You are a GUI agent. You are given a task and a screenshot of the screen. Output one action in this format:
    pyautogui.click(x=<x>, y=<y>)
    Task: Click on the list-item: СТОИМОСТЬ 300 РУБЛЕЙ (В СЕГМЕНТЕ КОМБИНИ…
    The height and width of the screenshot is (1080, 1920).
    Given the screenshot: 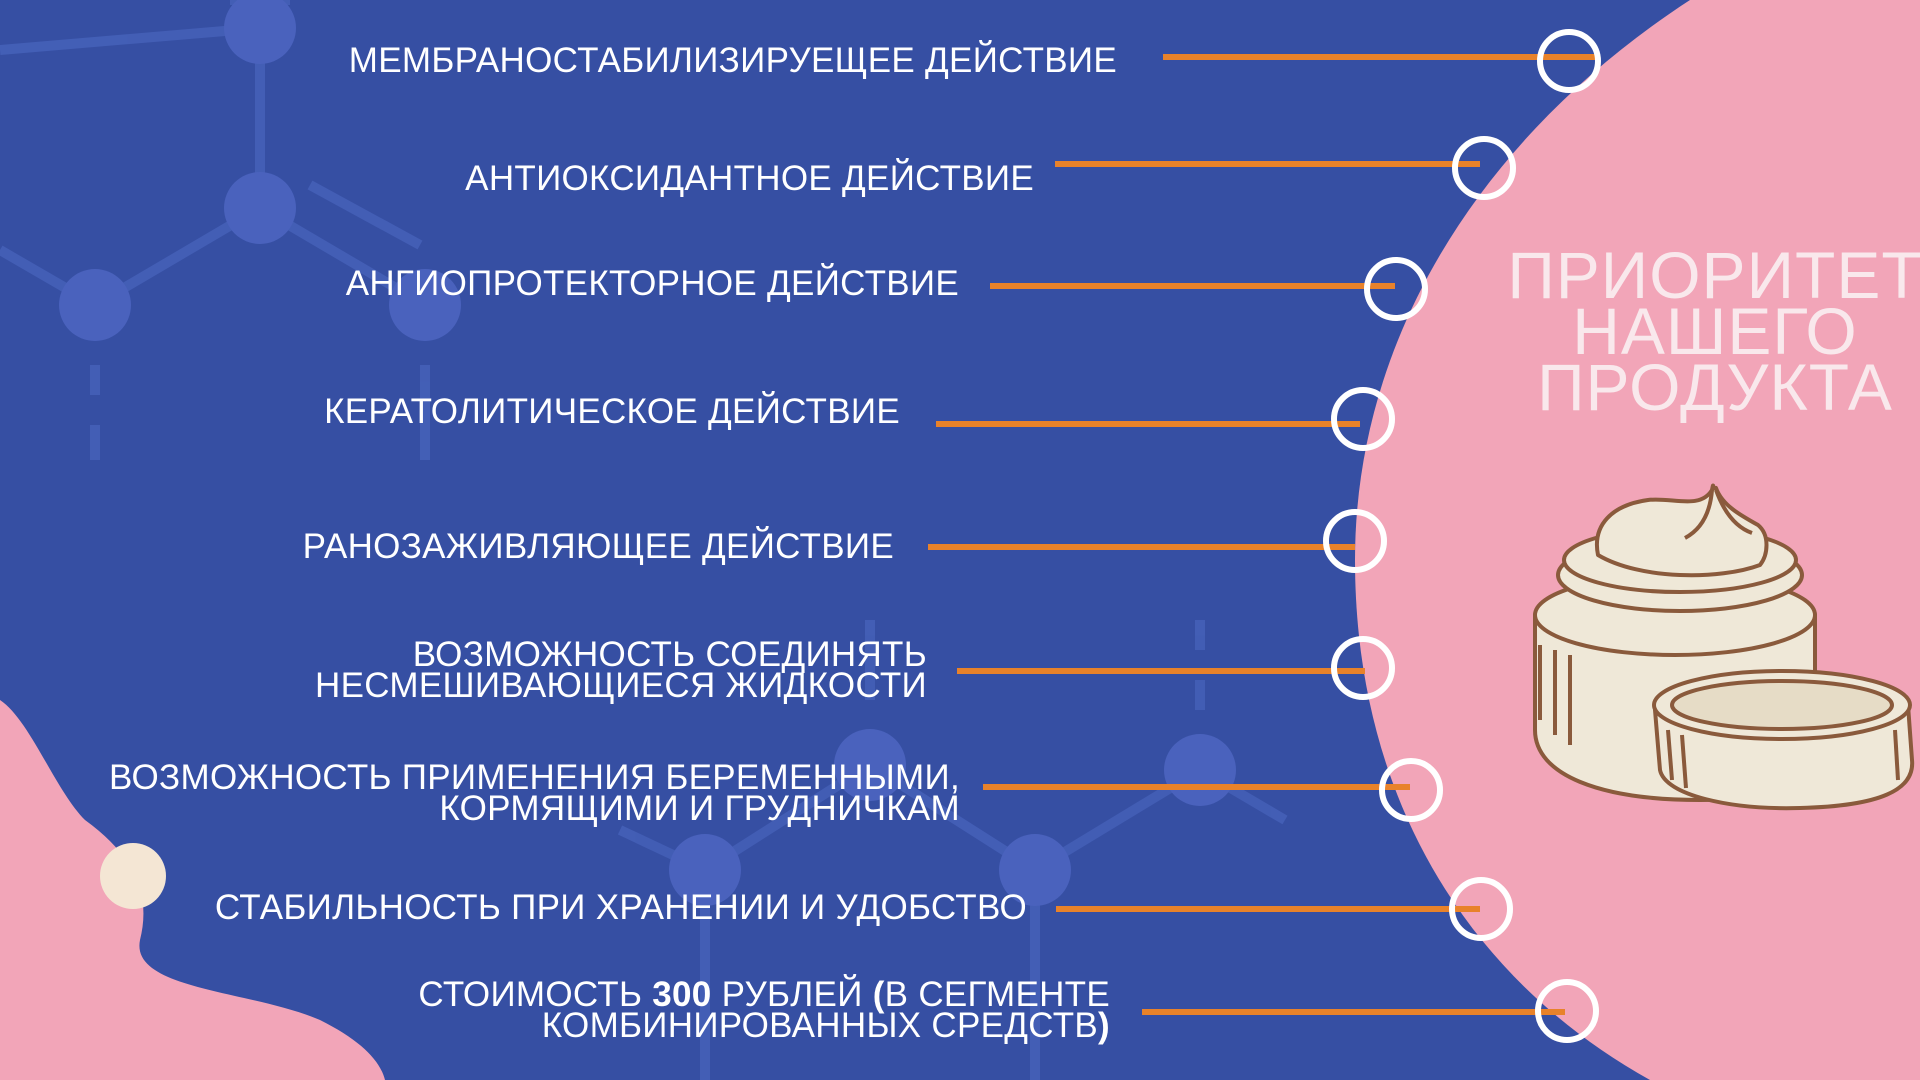 What is the action you would take?
    pyautogui.click(x=764, y=1010)
    